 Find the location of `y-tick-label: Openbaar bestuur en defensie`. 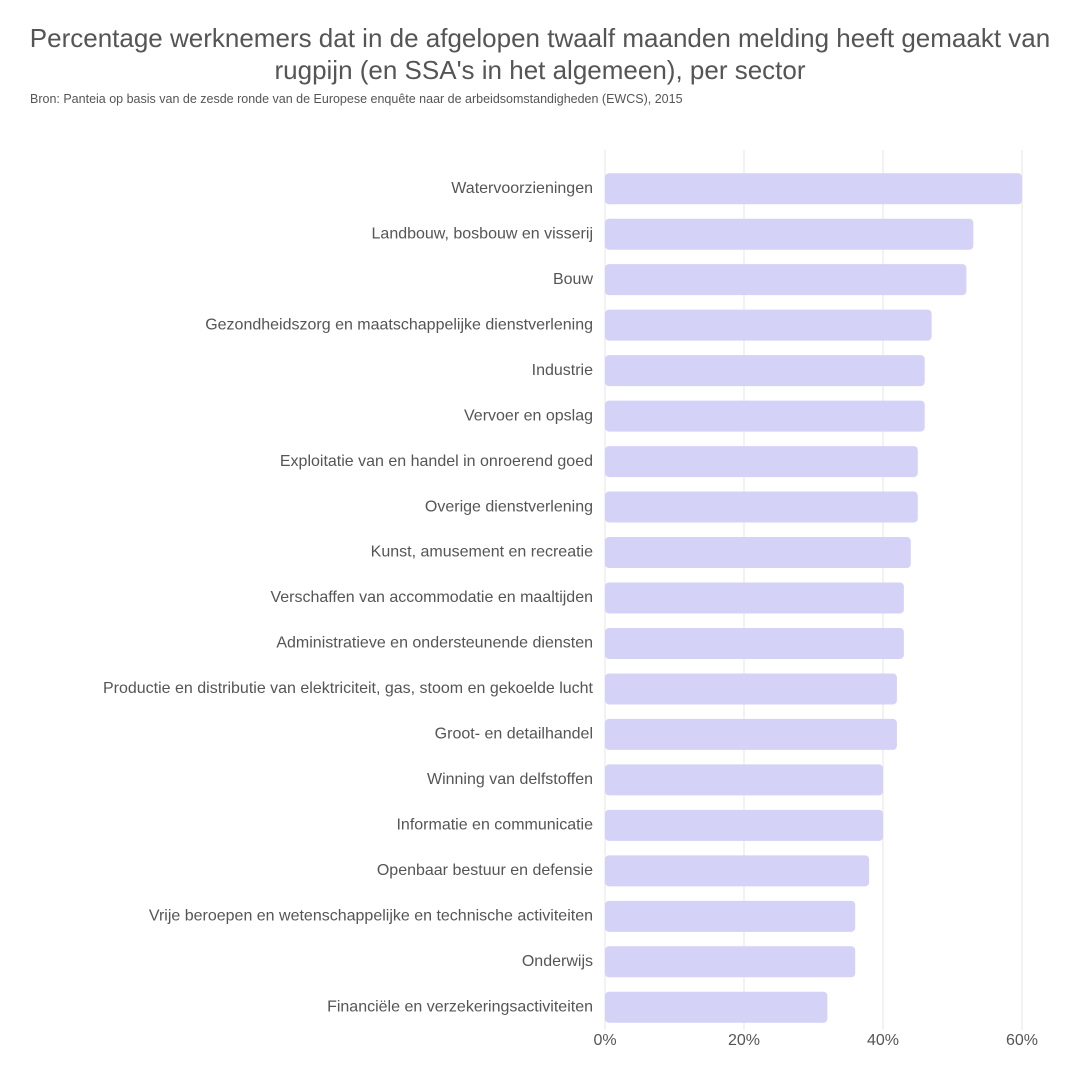

y-tick-label: Openbaar bestuur en defensie is located at coordinates (485, 870).